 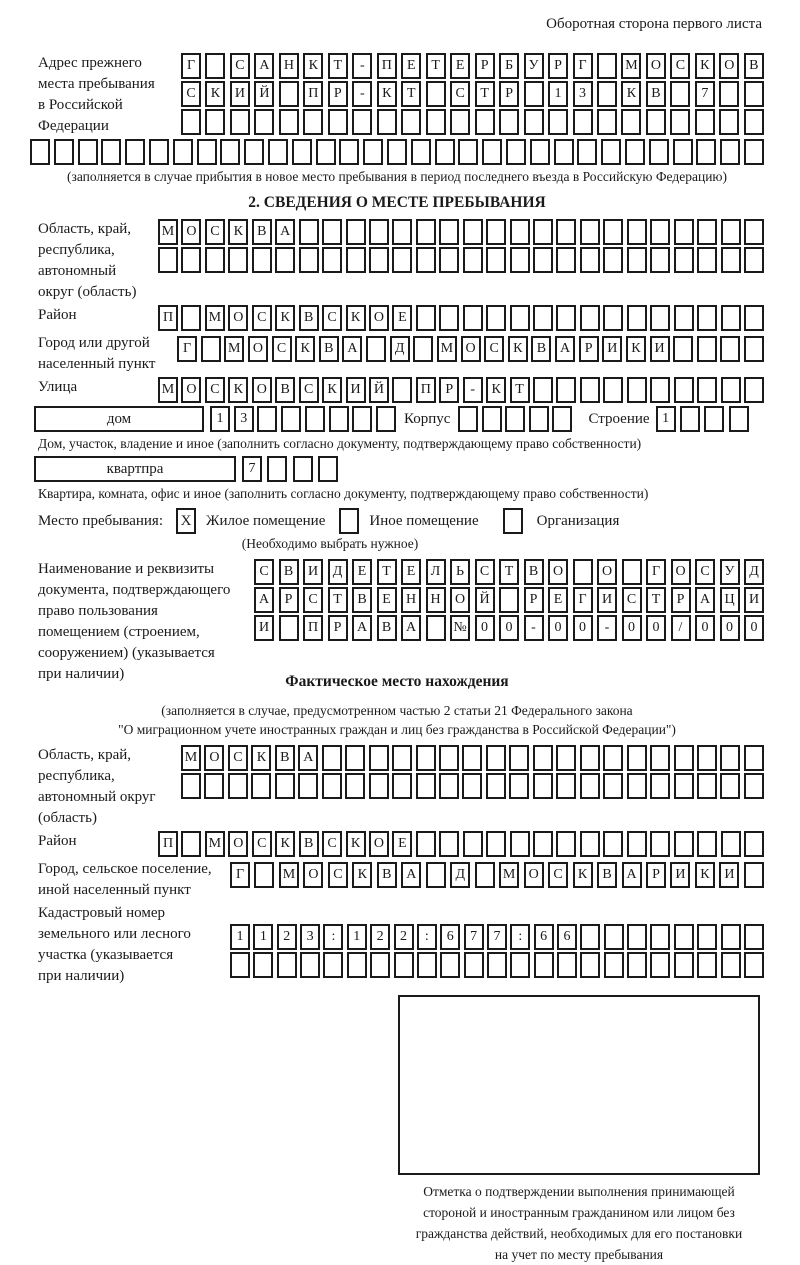 What do you see at coordinates (349, 521) in the screenshot?
I see `checkbox-inoe` at bounding box center [349, 521].